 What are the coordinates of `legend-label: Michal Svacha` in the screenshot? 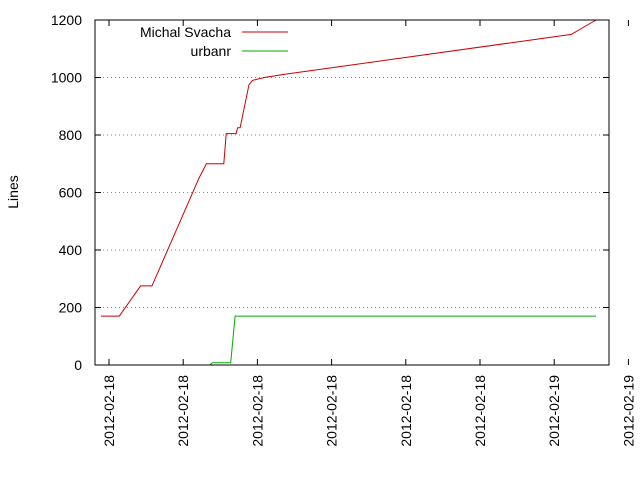 It's located at (185, 32).